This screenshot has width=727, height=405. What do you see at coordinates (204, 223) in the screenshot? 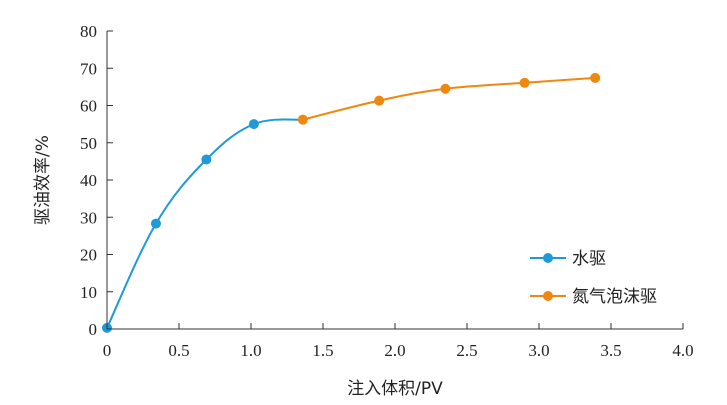
I see `series-line-water-flood` at bounding box center [204, 223].